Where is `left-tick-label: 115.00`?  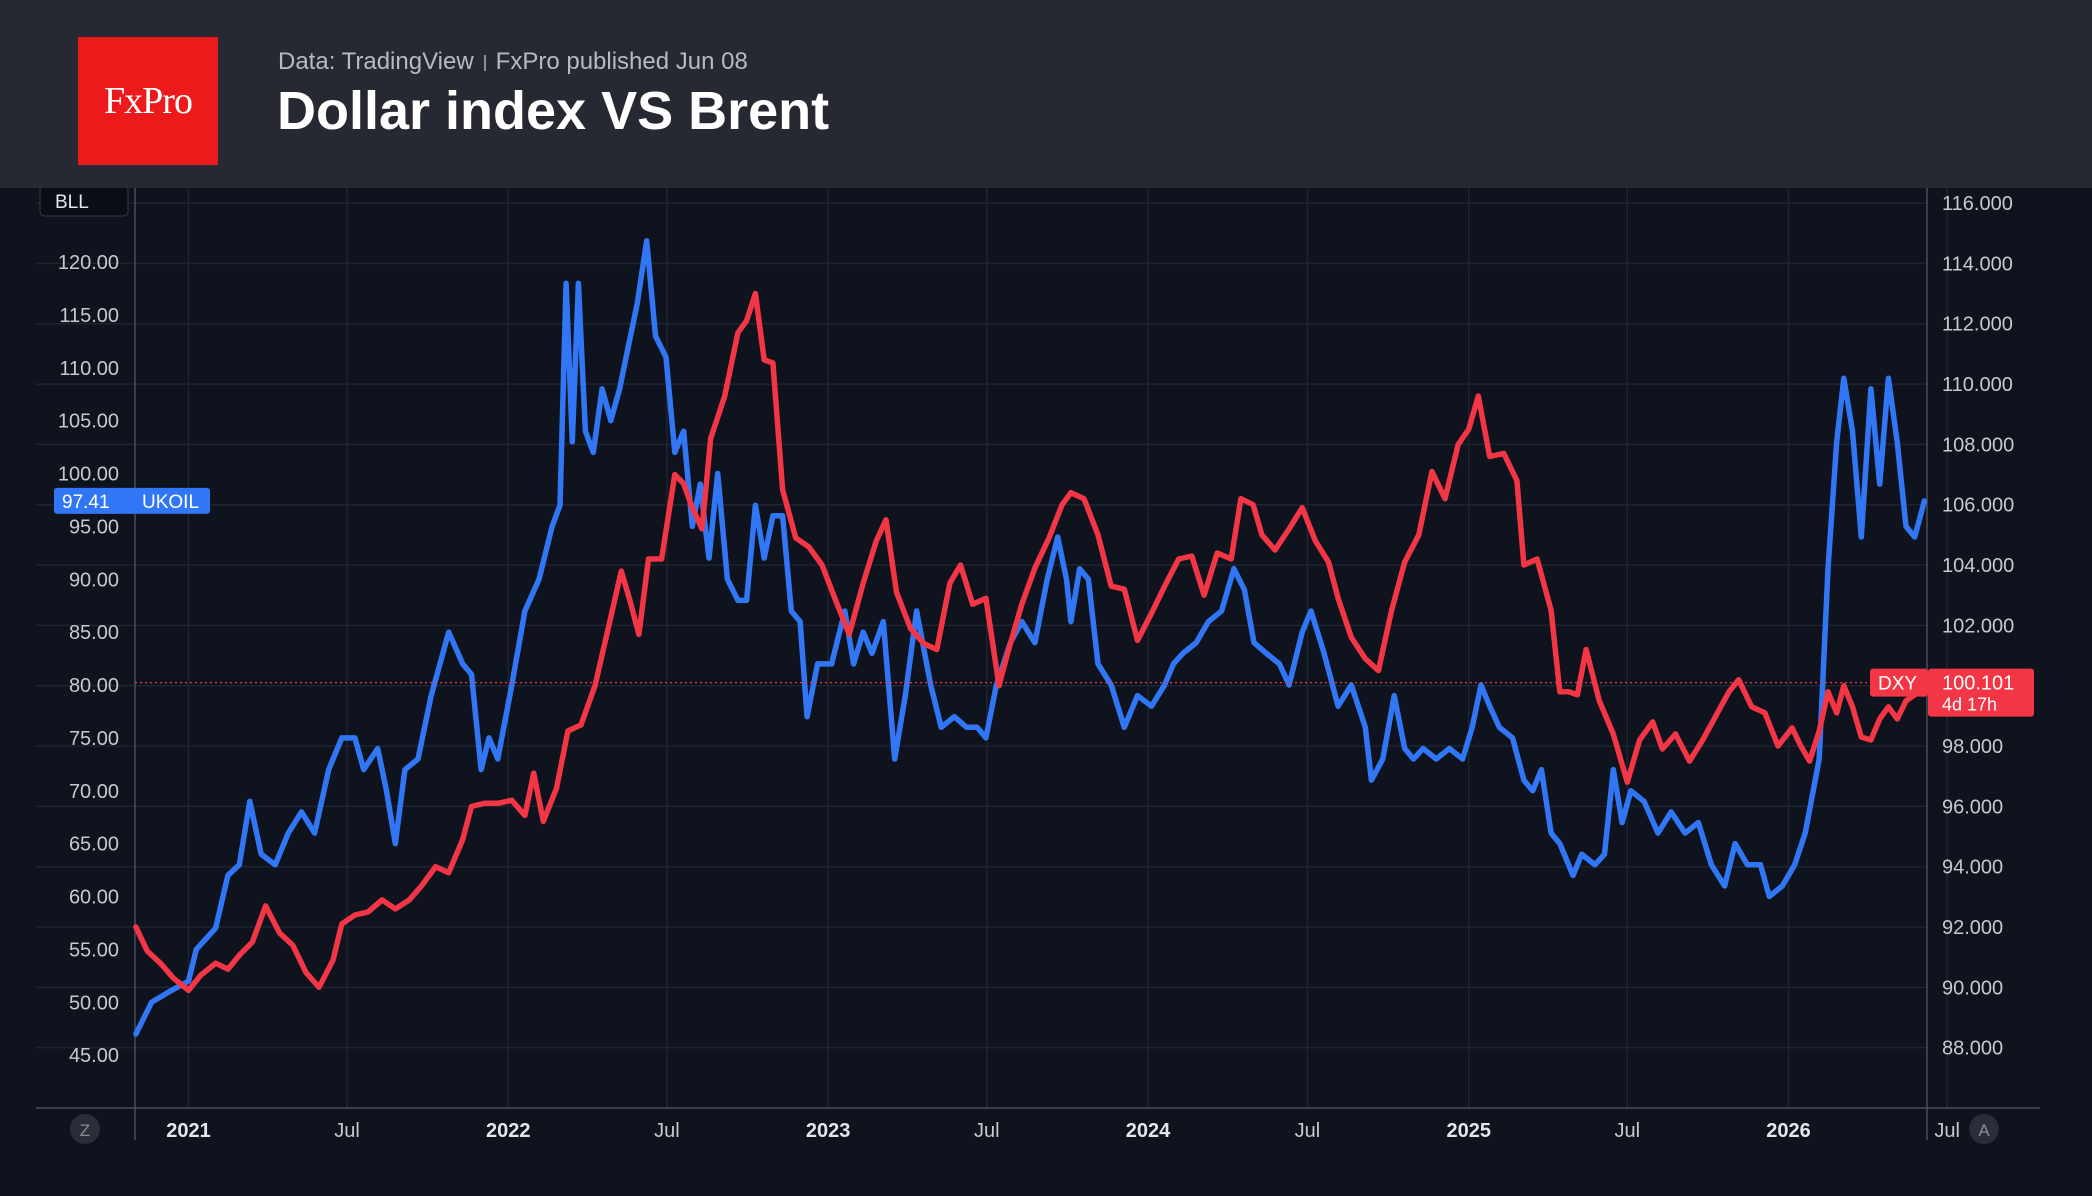
left-tick-label: 115.00 is located at coordinates (89, 316).